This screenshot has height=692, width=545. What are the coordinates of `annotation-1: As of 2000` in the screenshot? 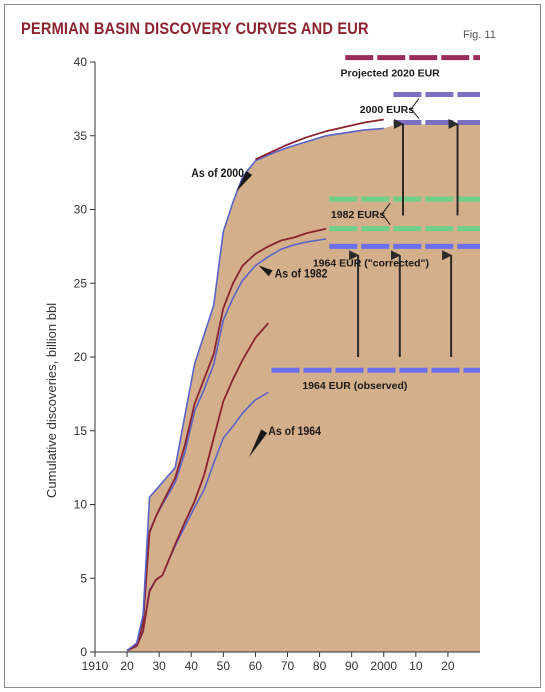 It's located at (217, 173).